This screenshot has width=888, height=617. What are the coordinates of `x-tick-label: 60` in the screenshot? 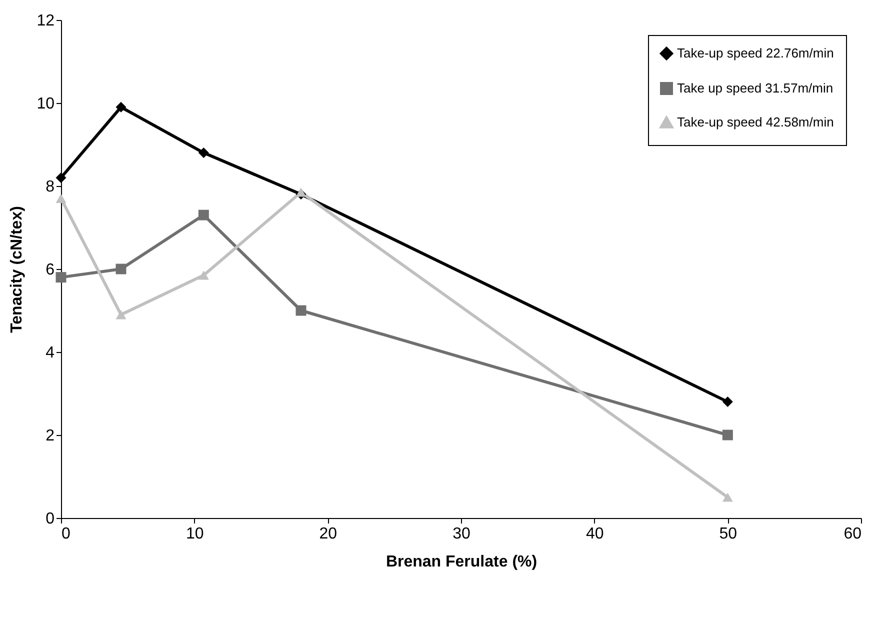 It's located at (853, 534).